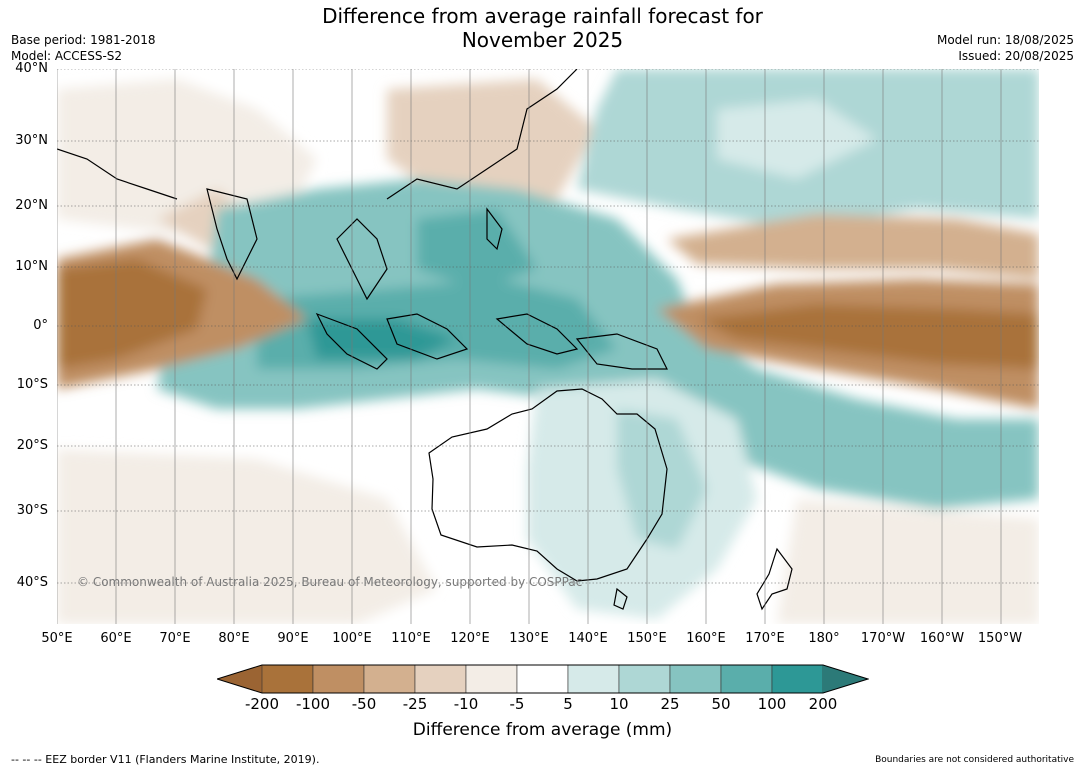 The width and height of the screenshot is (1085, 770). What do you see at coordinates (868, 336) in the screenshot?
I see `very-dry-core-central-pacific` at bounding box center [868, 336].